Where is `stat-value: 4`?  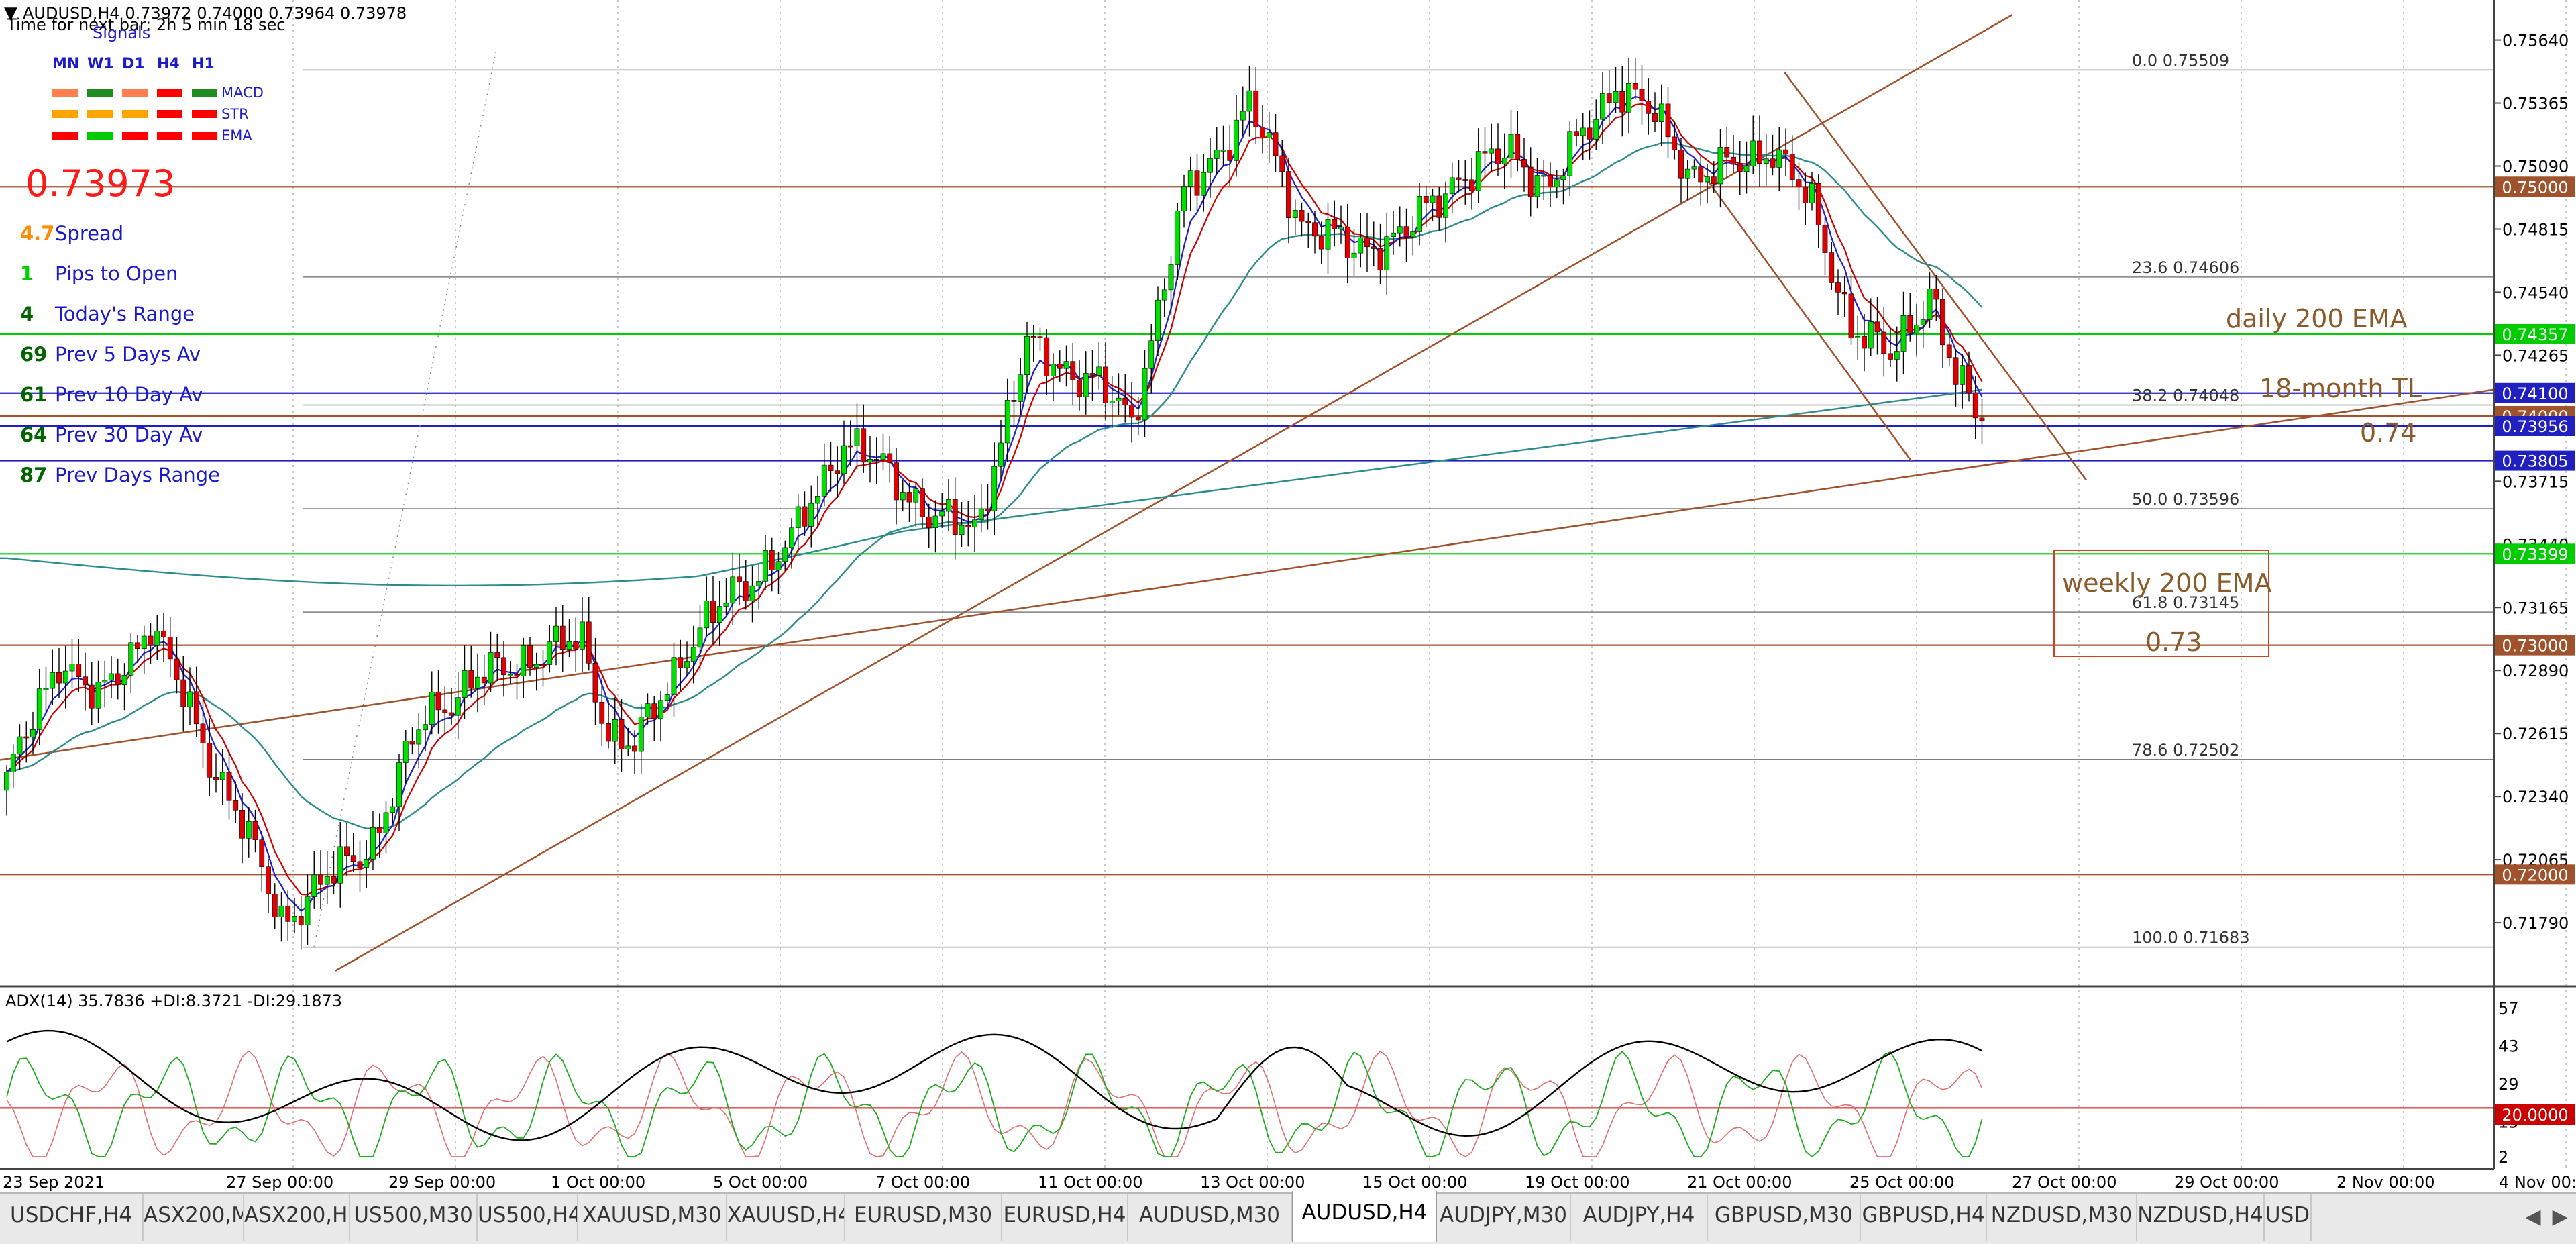 stat-value: 4 is located at coordinates (27, 314).